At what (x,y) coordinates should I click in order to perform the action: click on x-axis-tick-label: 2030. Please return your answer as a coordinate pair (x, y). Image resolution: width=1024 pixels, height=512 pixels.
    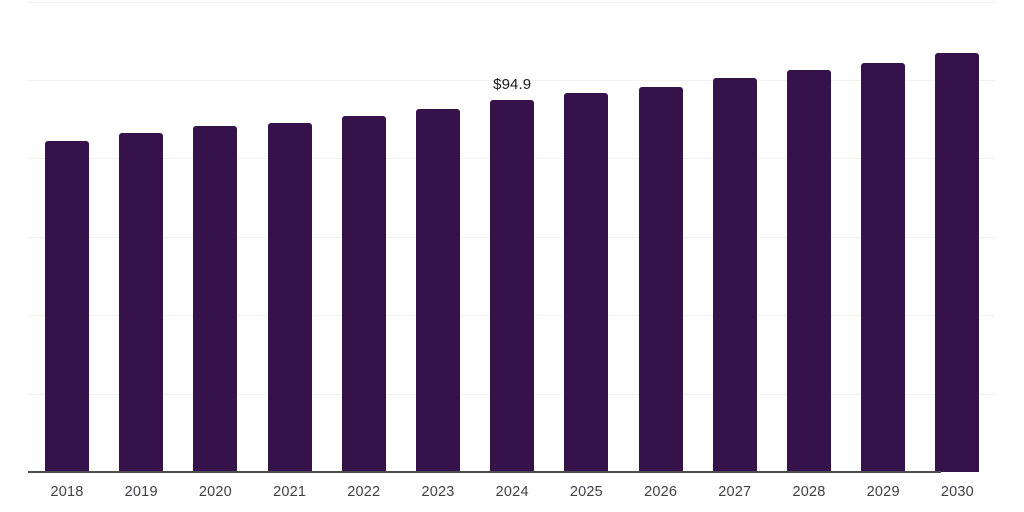
    Looking at the image, I should click on (957, 492).